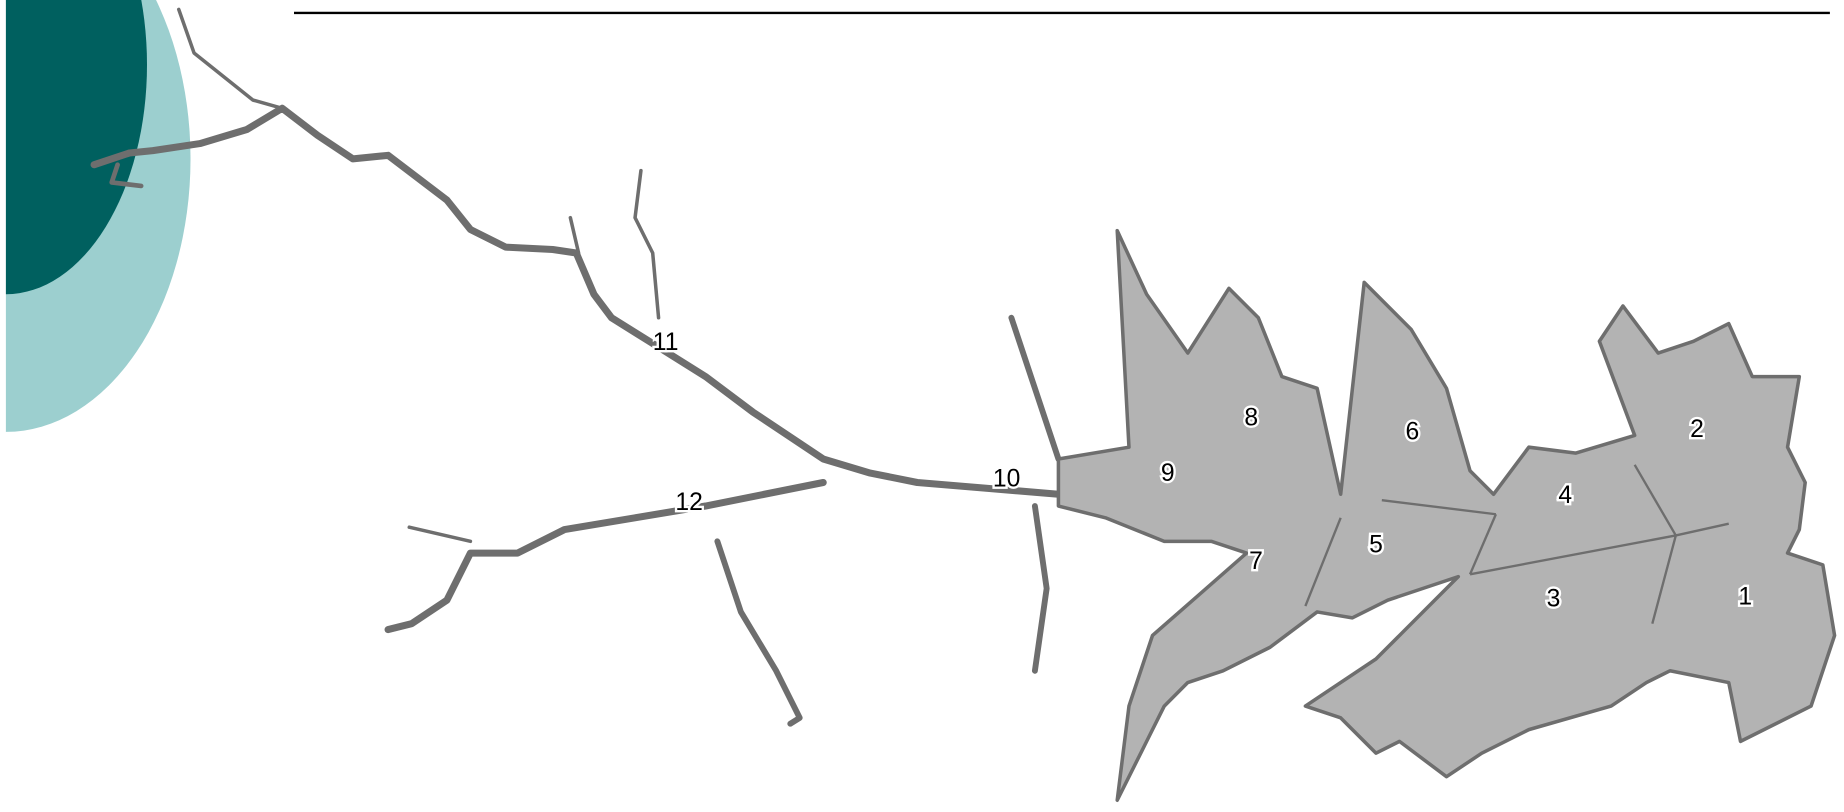 This screenshot has width=1844, height=812. I want to click on zone-label: 8, so click(1251, 417).